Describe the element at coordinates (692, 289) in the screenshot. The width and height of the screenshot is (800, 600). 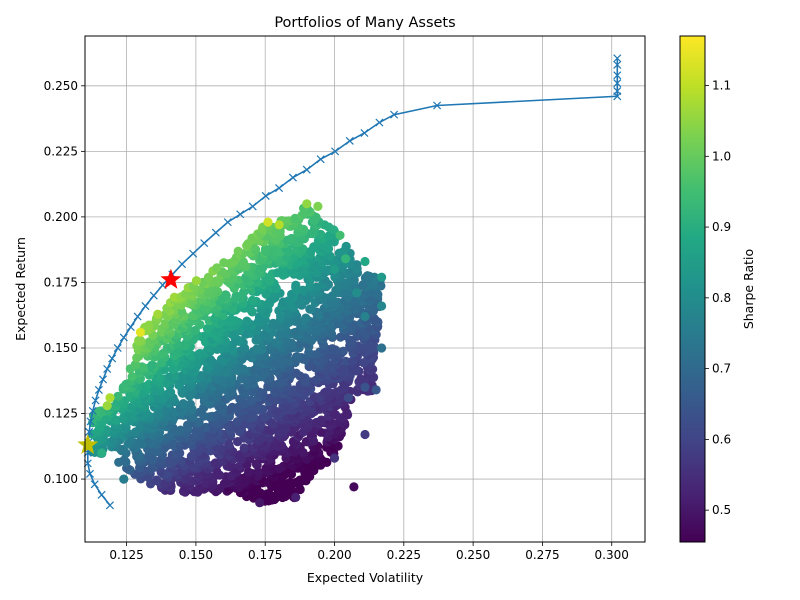
I see `colorbar` at that location.